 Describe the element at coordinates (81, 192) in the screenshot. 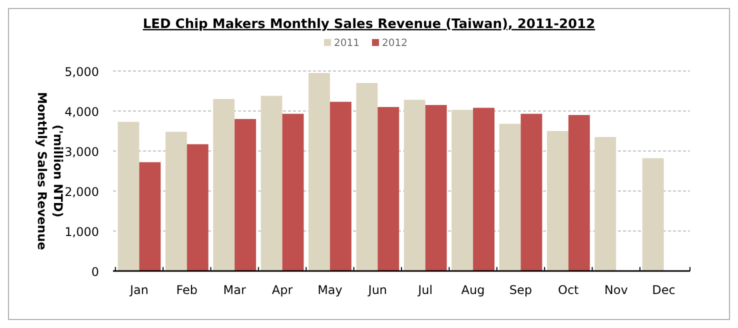

I see `y-tick-label: 2,000` at that location.